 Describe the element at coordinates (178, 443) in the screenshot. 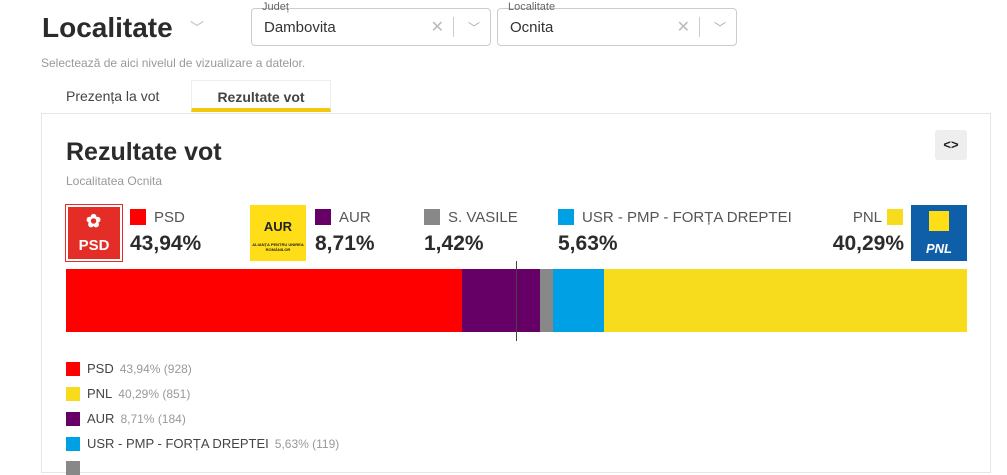

I see `legend-label: USR - PMP - FORȚA DREPTEI` at that location.